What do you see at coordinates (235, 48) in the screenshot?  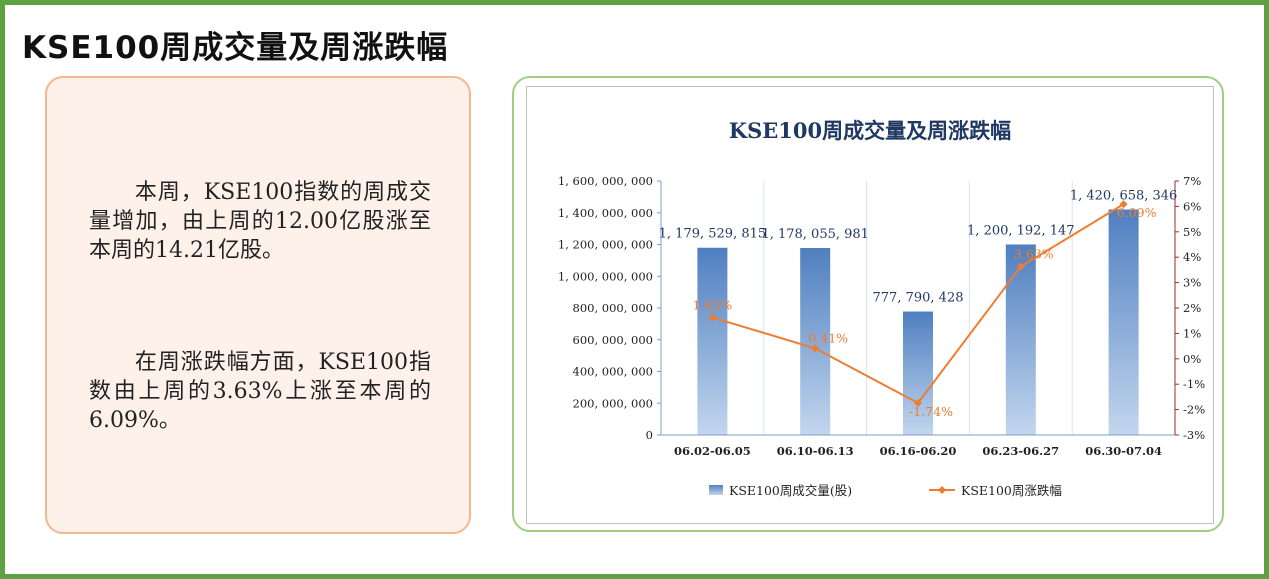 I see `page-title: KSE100周成交量及周涨跌幅` at bounding box center [235, 48].